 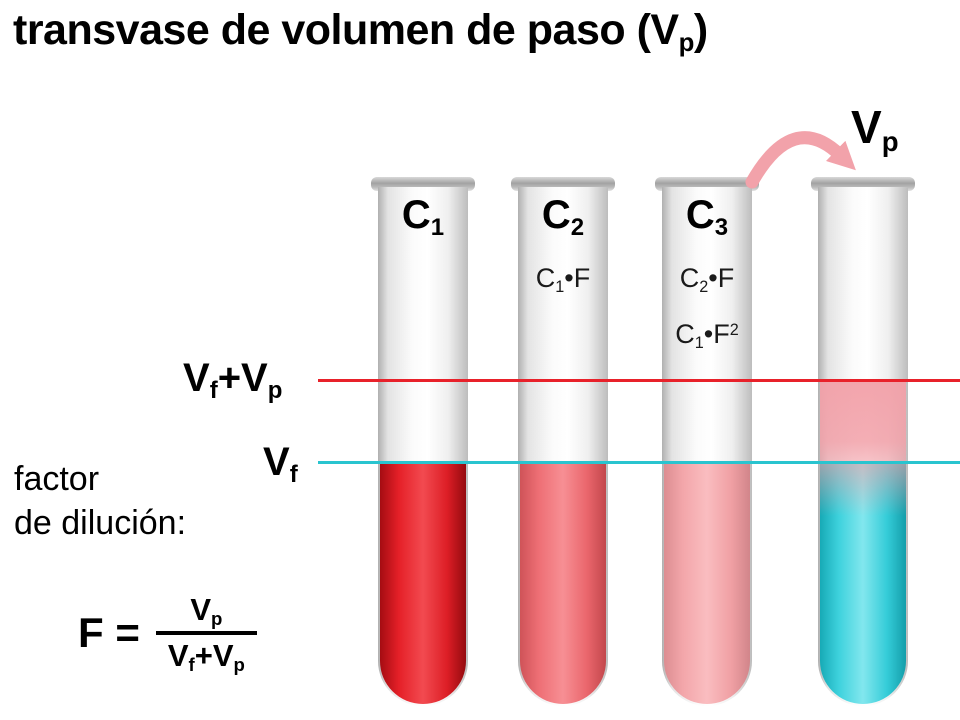 I want to click on test-tube-c2: C2 C1•F, so click(x=563, y=441).